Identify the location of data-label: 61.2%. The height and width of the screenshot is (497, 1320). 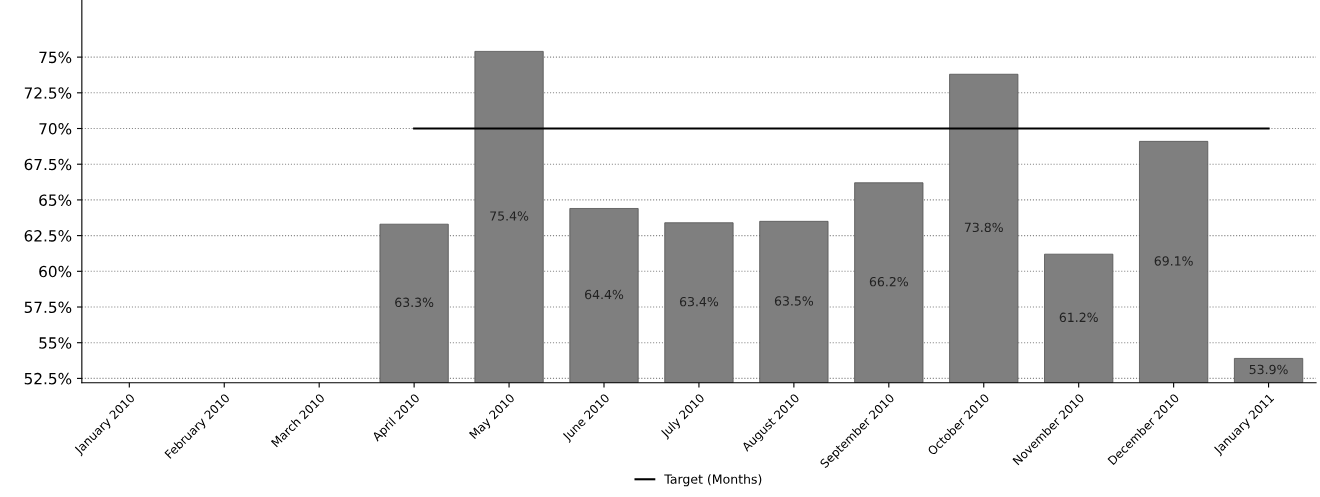
(1078, 317).